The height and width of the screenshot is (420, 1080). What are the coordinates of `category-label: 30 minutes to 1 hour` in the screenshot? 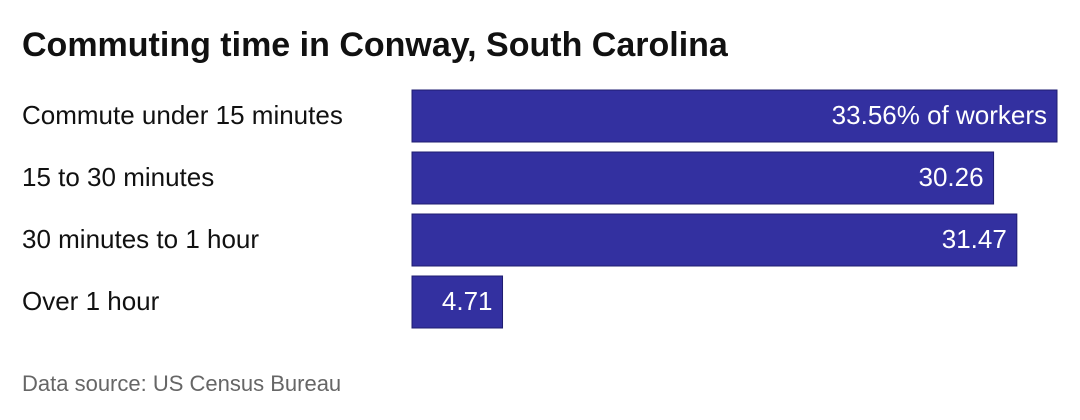 It's located at (140, 239).